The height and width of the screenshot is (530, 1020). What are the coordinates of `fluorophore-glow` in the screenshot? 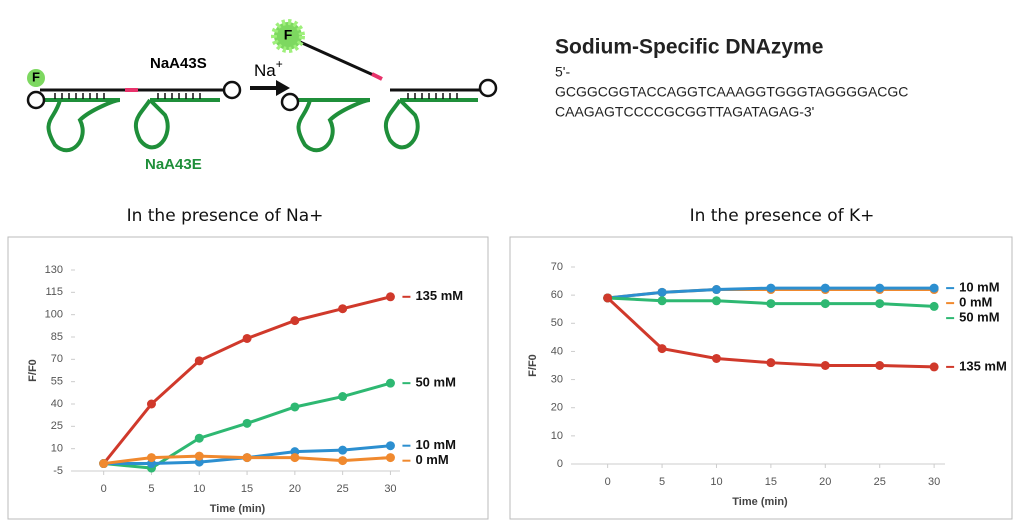 It's located at (288, 36).